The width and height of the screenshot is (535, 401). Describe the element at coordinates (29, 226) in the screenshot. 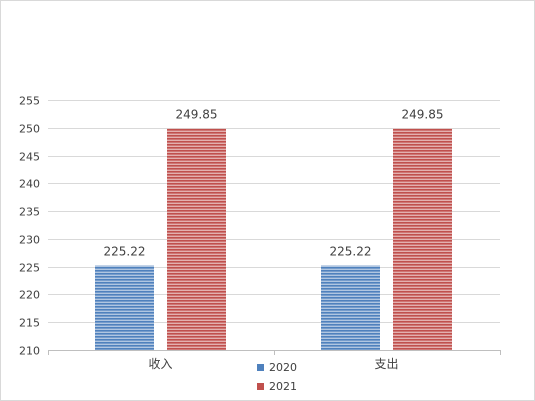

I see `y-axis-ticks: 210 215 220 225 230 235 240 245 250 255` at that location.